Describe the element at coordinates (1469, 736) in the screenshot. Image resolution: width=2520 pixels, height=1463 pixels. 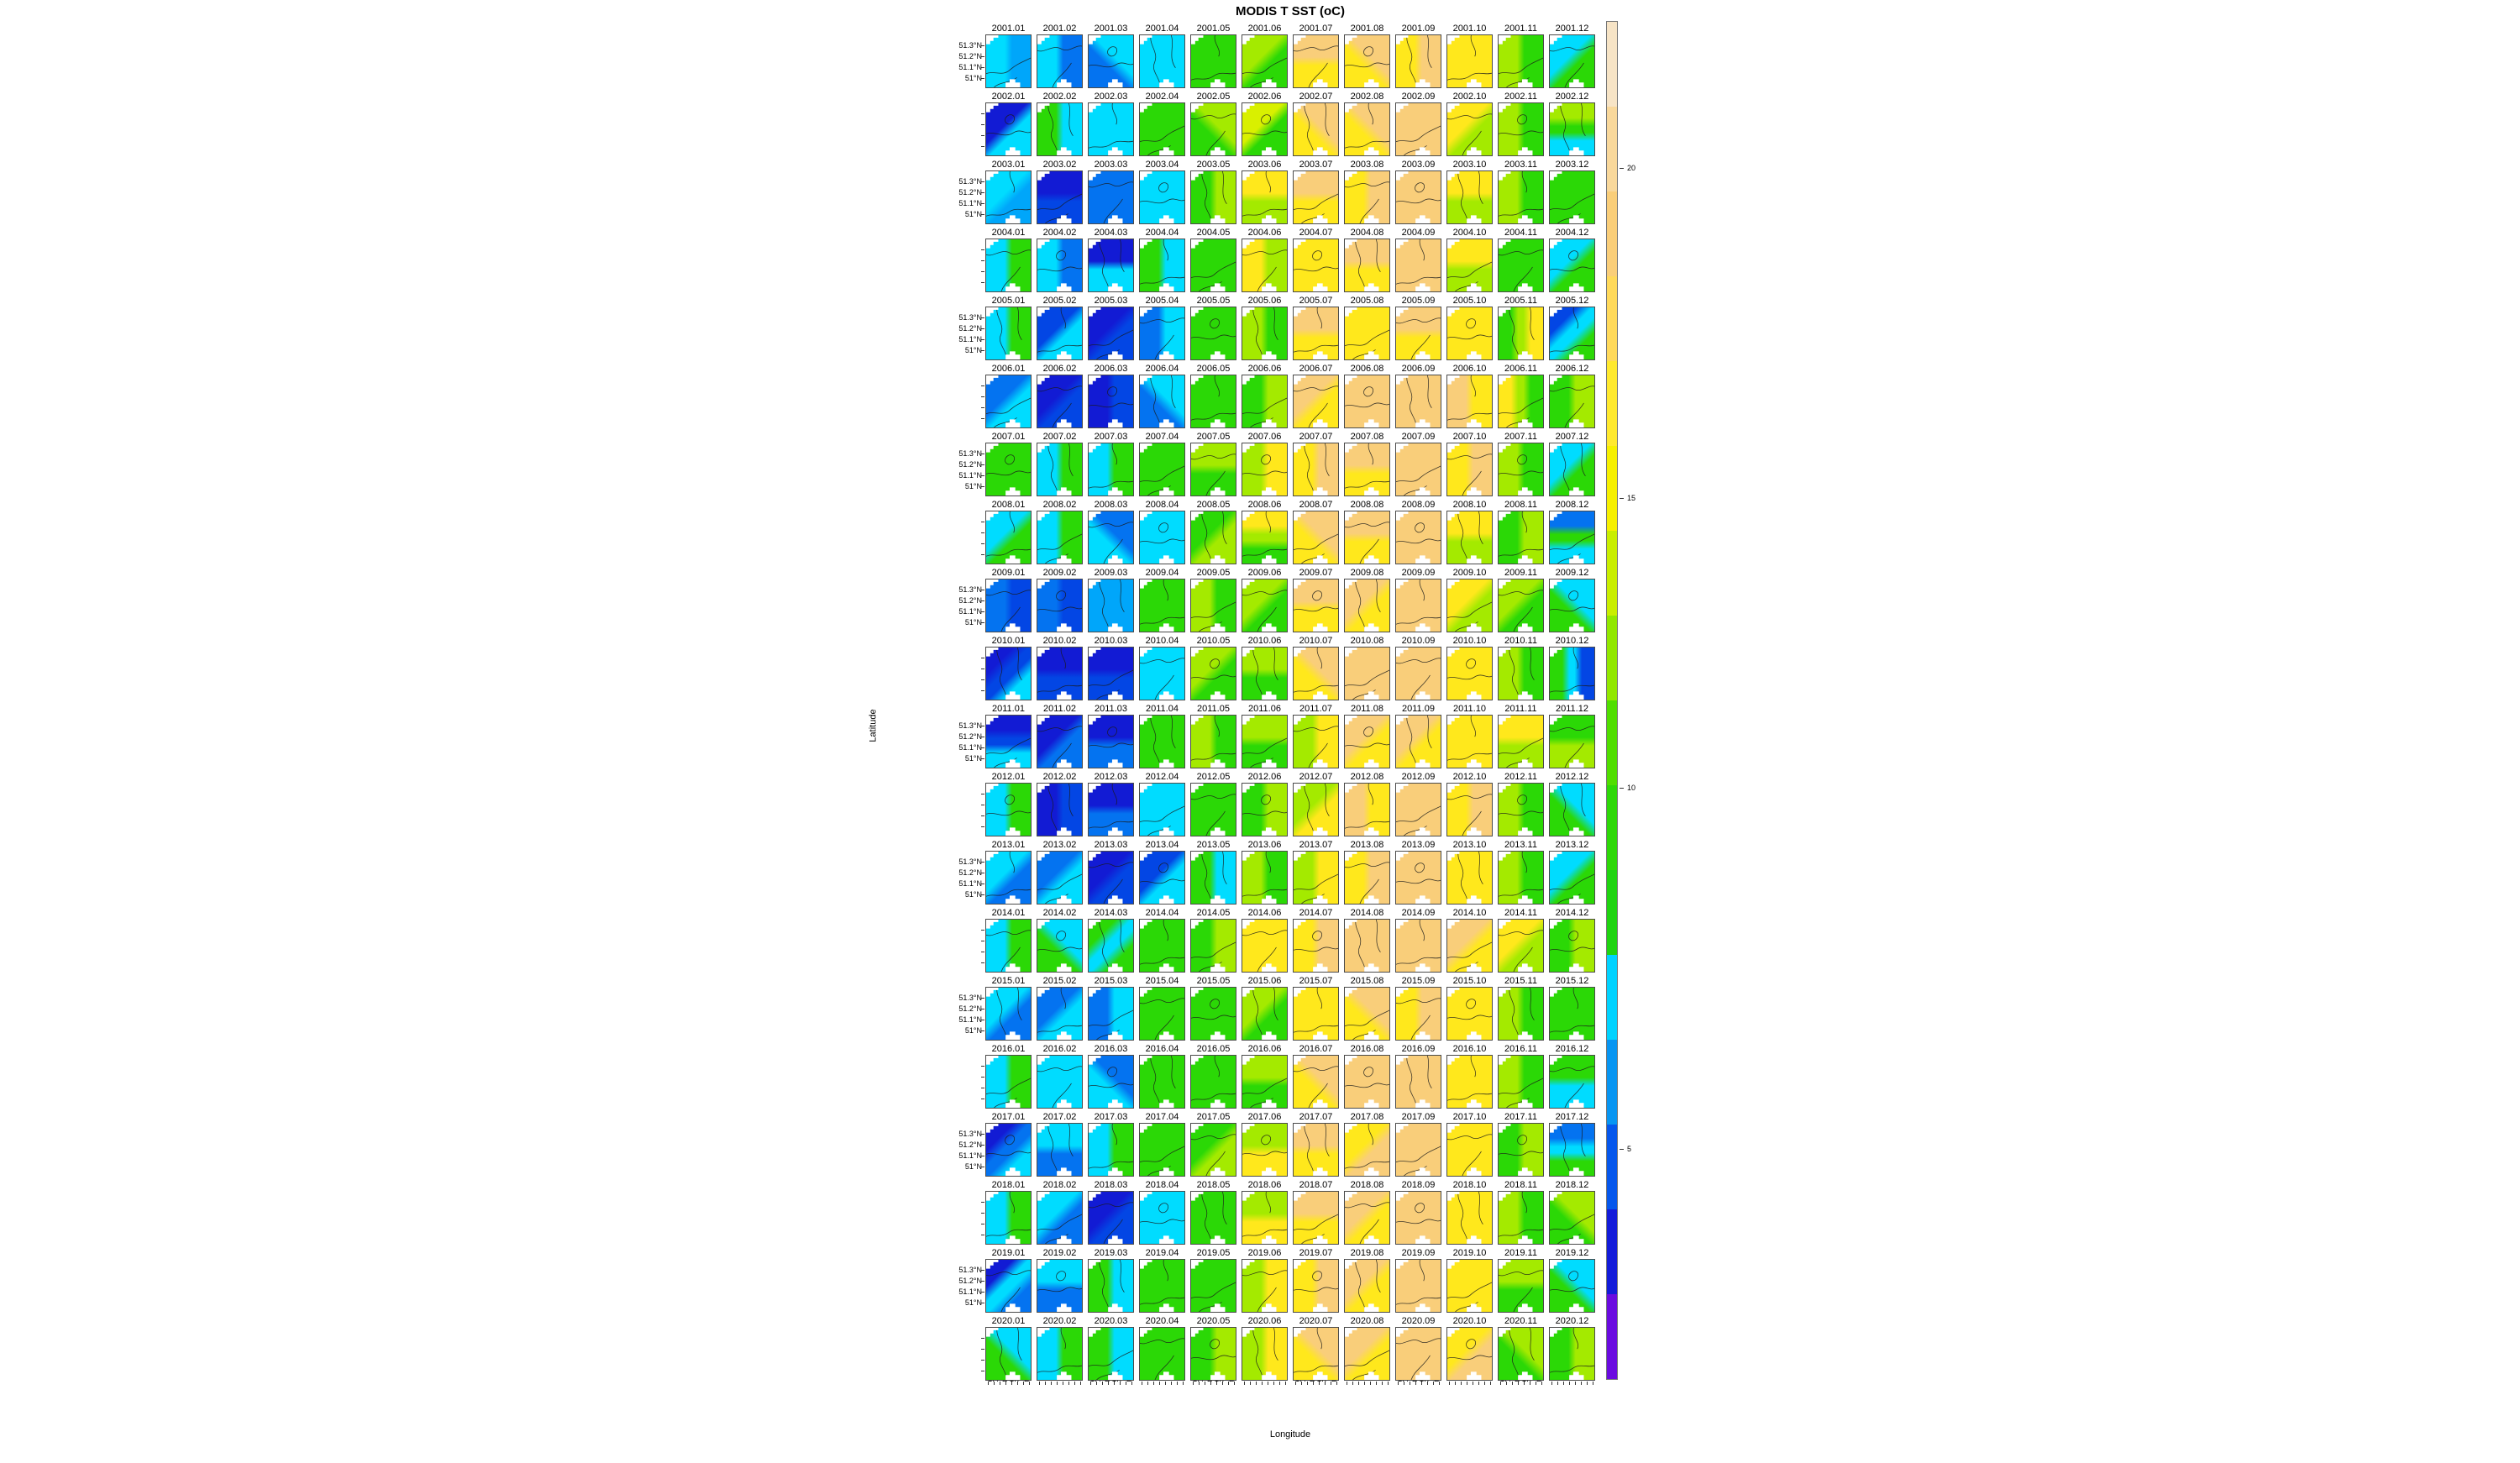
I see `facet-panel: 2011.10` at that location.